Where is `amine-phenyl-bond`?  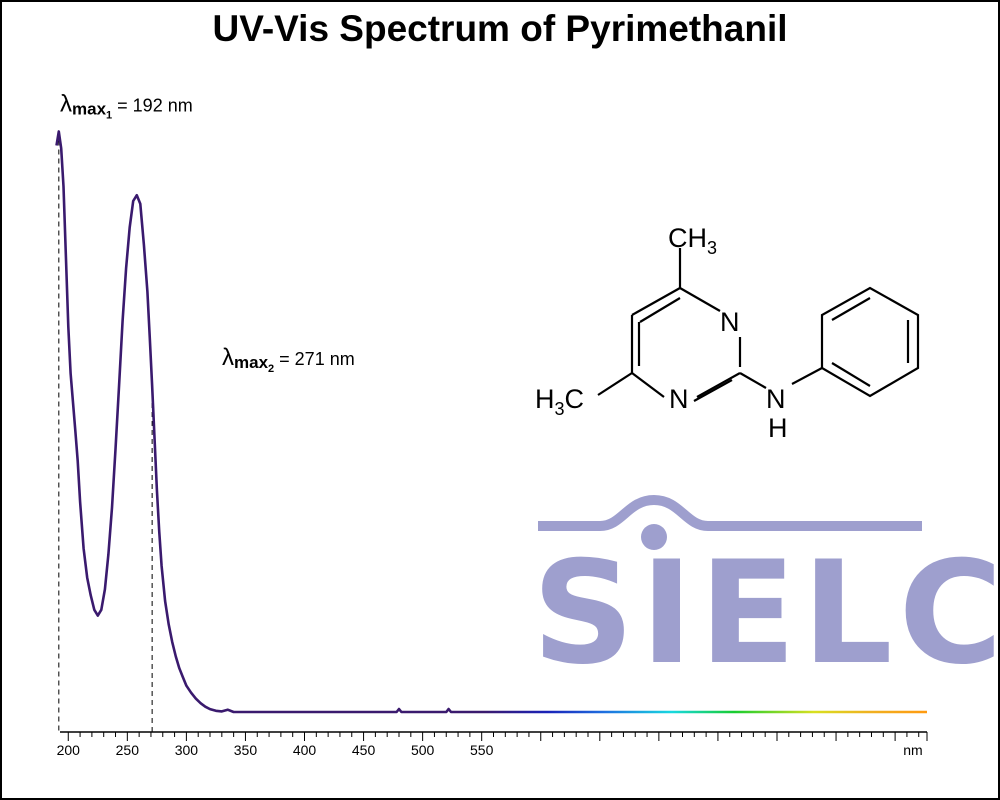 amine-phenyl-bond is located at coordinates (807, 376).